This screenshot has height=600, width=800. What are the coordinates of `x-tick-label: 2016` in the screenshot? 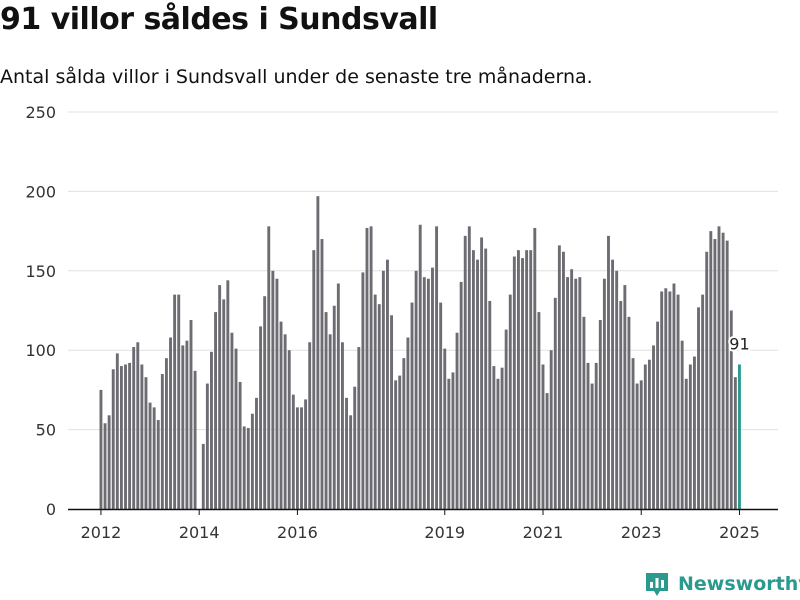 It's located at (297, 532).